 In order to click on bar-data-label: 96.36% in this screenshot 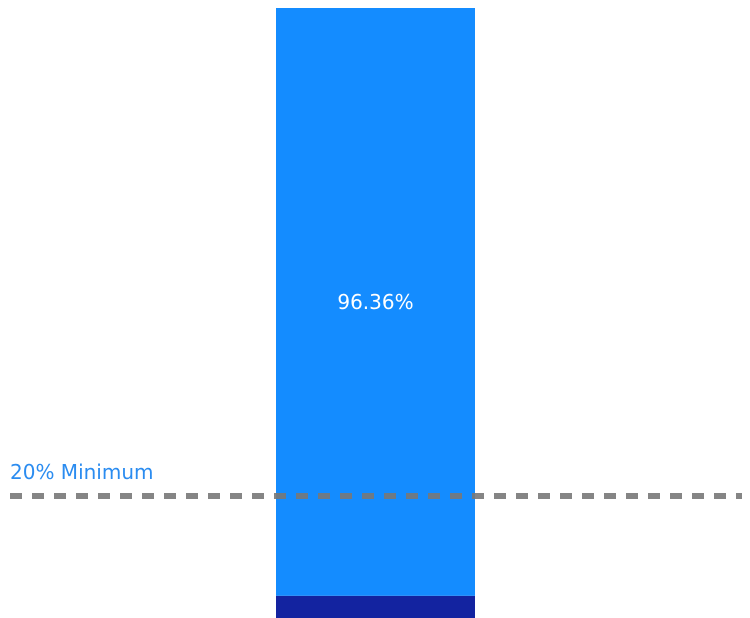, I will do `click(375, 302)`.